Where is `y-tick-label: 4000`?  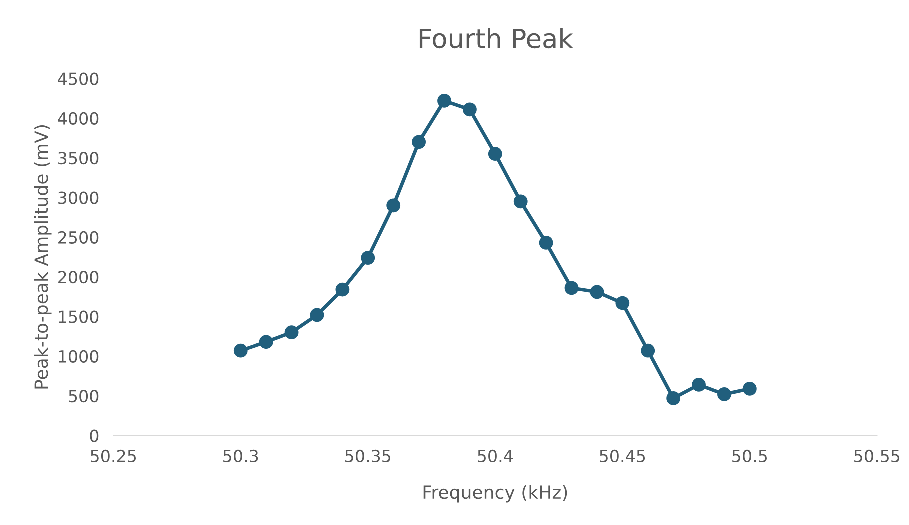
y-tick-label: 4000 is located at coordinates (78, 118).